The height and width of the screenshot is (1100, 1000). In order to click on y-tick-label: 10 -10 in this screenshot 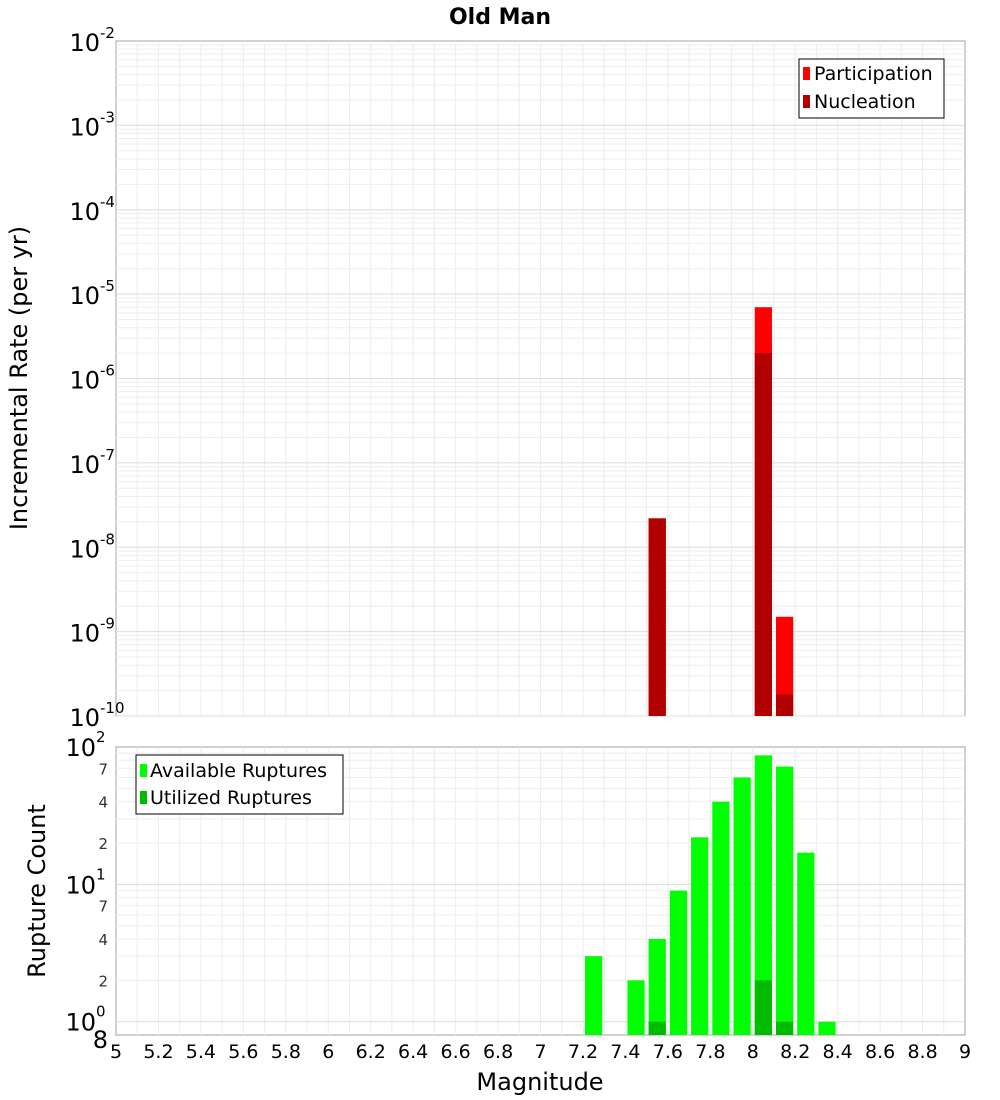, I will do `click(96, 715)`.